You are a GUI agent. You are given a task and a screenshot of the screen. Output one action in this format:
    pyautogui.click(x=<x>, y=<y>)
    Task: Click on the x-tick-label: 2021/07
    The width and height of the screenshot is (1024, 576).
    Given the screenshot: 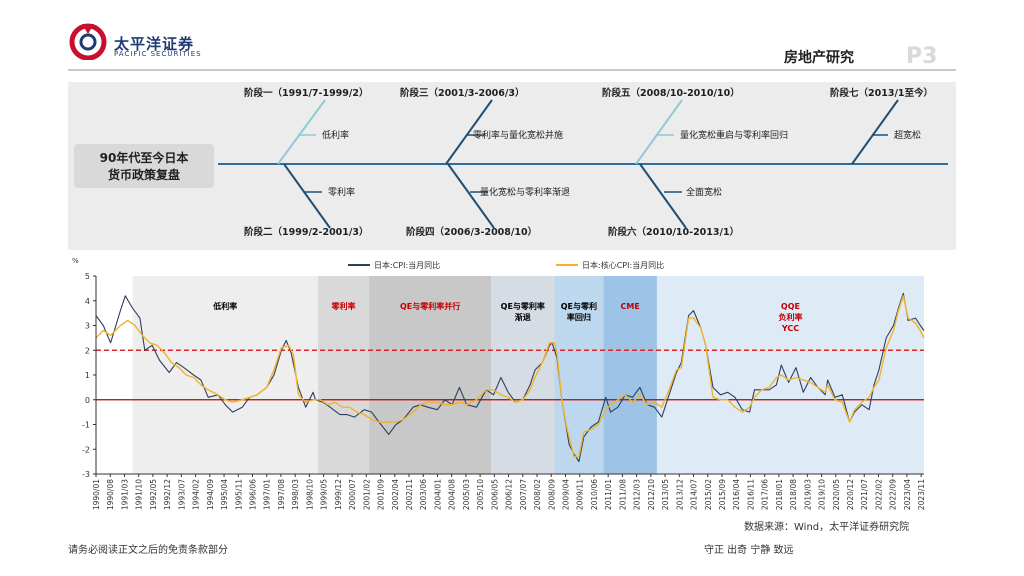 What is the action you would take?
    pyautogui.click(x=864, y=494)
    